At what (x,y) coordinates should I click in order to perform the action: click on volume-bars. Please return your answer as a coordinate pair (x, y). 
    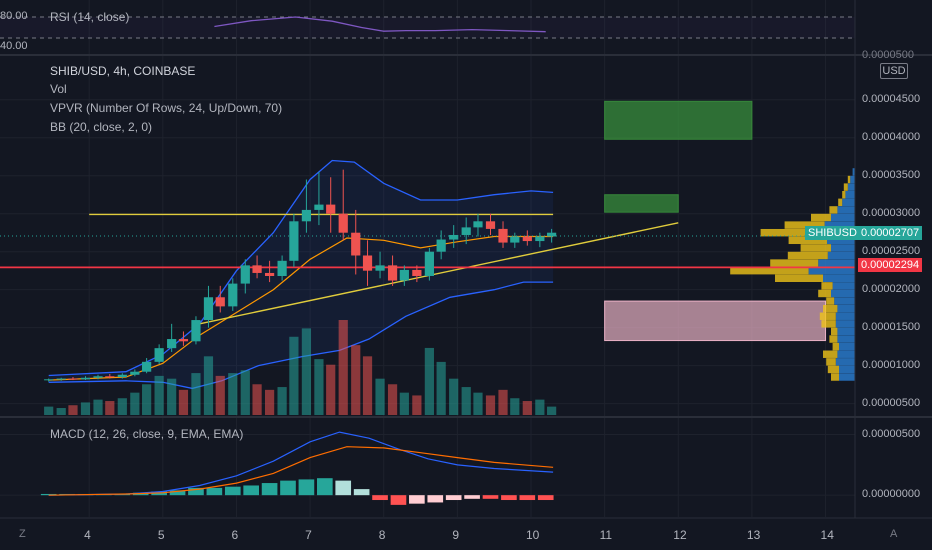
    Looking at the image, I should click on (300, 367).